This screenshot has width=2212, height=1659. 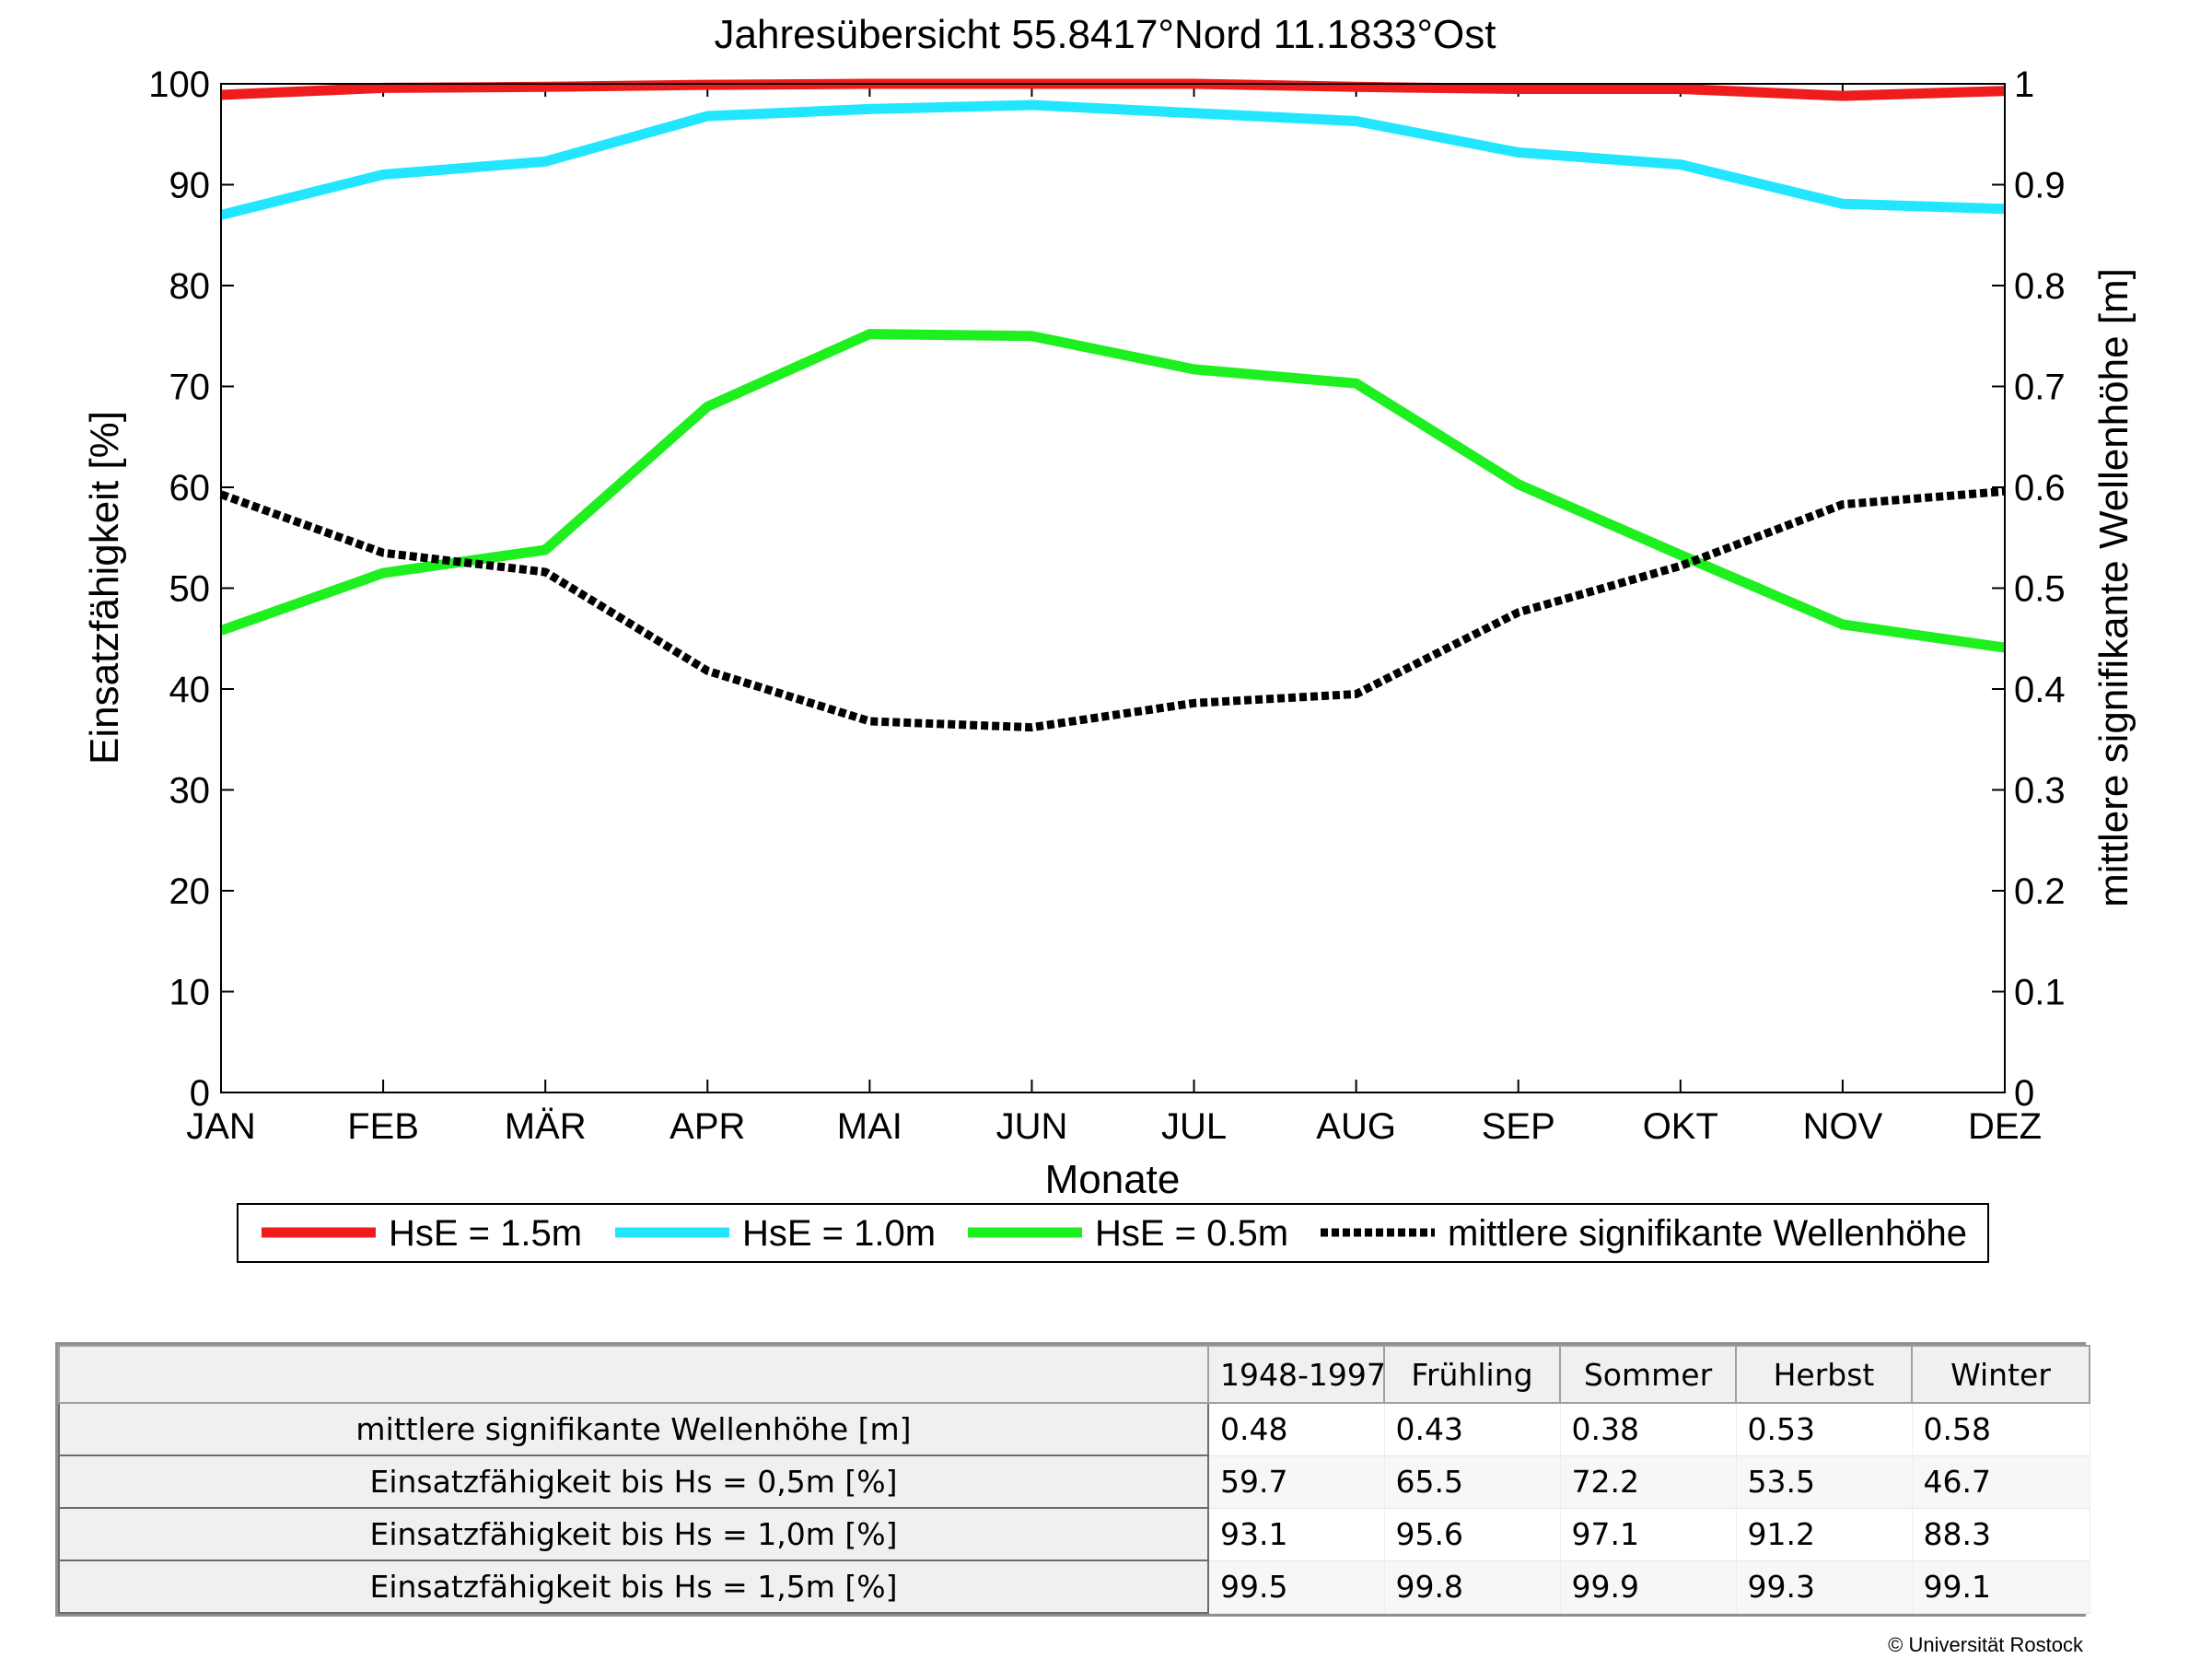 What do you see at coordinates (546, 1126) in the screenshot?
I see `x-tick-label: MÄR` at bounding box center [546, 1126].